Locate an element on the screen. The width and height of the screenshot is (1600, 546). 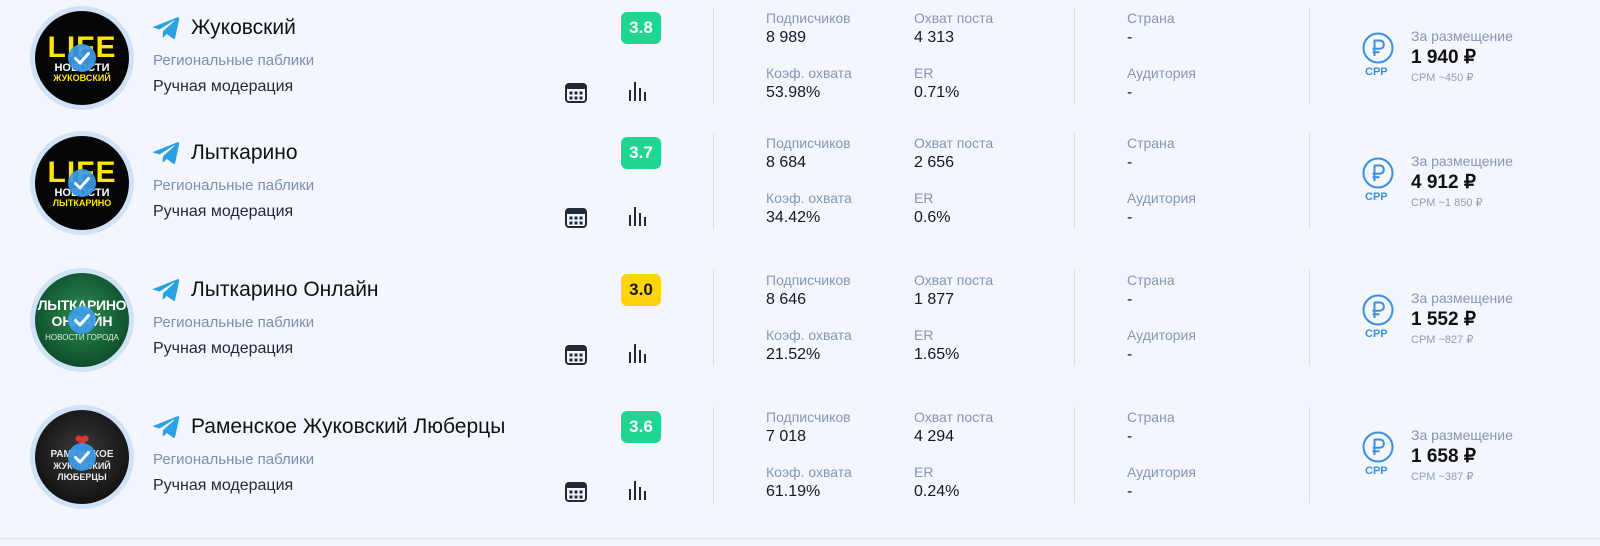
cpm-value: CPM ~450 ₽ is located at coordinates (1442, 78).